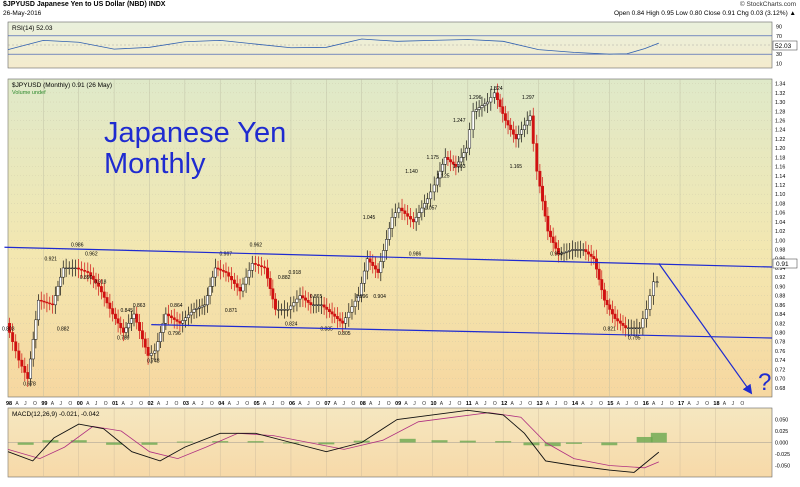 This screenshot has height=487, width=800. What do you see at coordinates (781, 432) in the screenshot?
I see `y-tick-macd: 0.025` at bounding box center [781, 432].